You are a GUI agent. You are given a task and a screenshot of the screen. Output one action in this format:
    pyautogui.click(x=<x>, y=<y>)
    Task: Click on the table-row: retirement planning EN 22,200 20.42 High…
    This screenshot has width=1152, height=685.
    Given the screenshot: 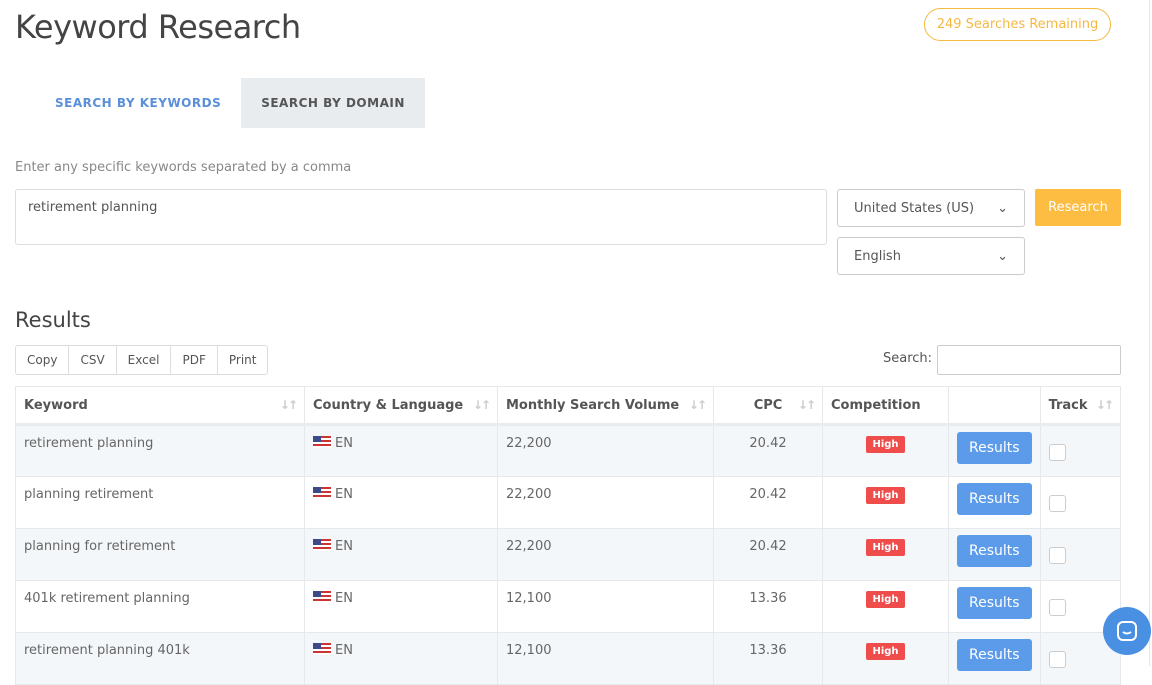 What is the action you would take?
    pyautogui.click(x=568, y=450)
    